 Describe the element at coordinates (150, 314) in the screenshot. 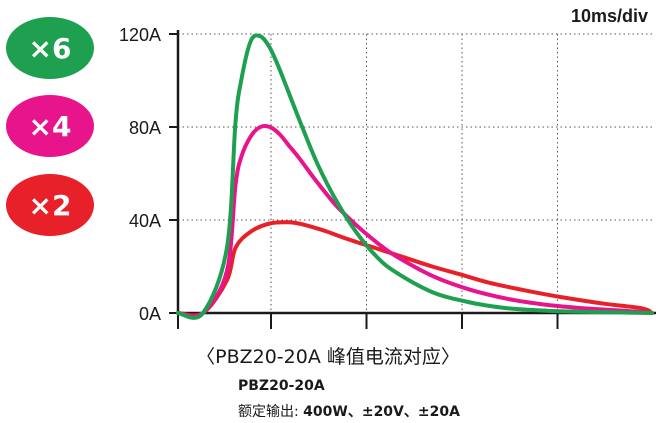

I see `y-tick-label: 0A` at that location.